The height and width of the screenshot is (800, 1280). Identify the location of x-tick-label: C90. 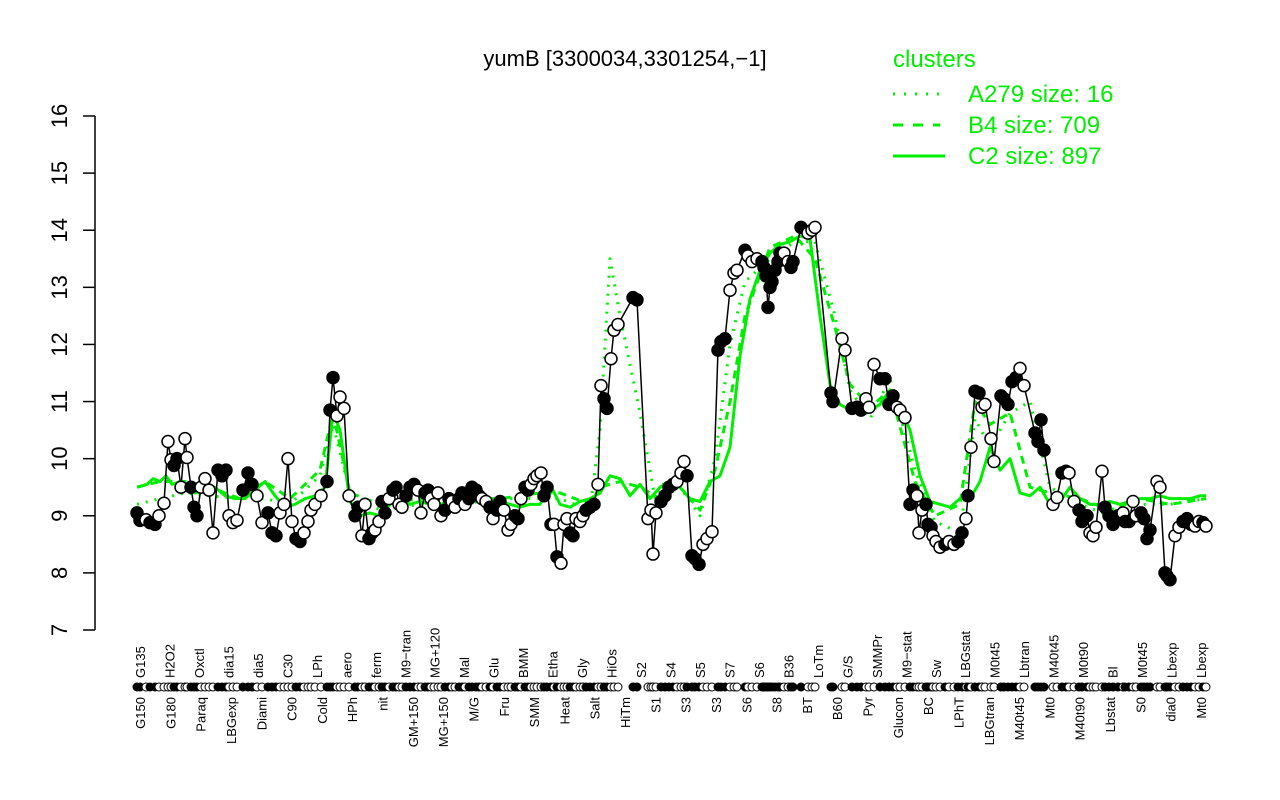
(292, 709).